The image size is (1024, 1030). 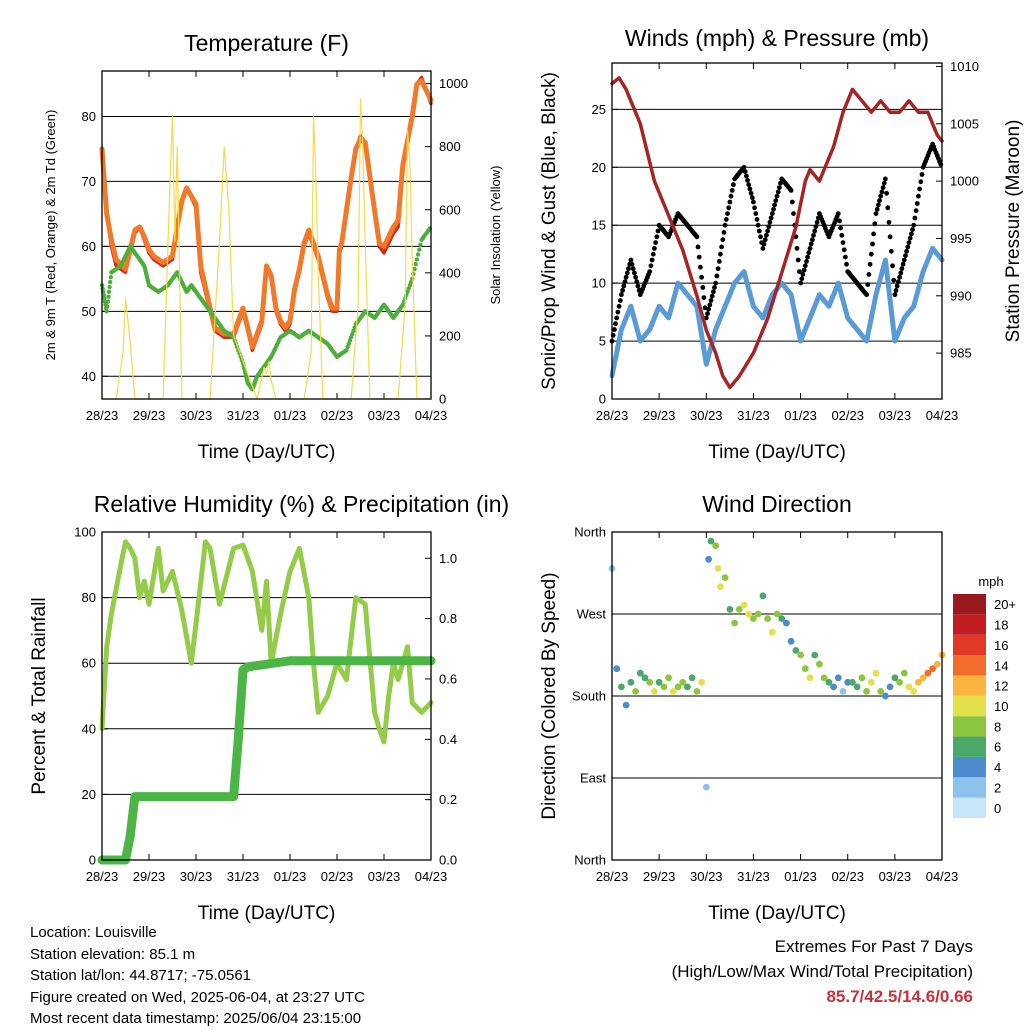 What do you see at coordinates (450, 209) in the screenshot?
I see `temp-yrtick-label: 600` at bounding box center [450, 209].